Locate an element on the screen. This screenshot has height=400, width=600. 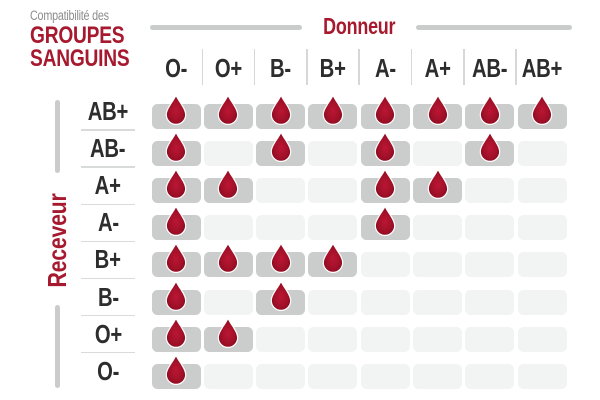
grid-cell-A+-from-AB- is located at coordinates (490, 185).